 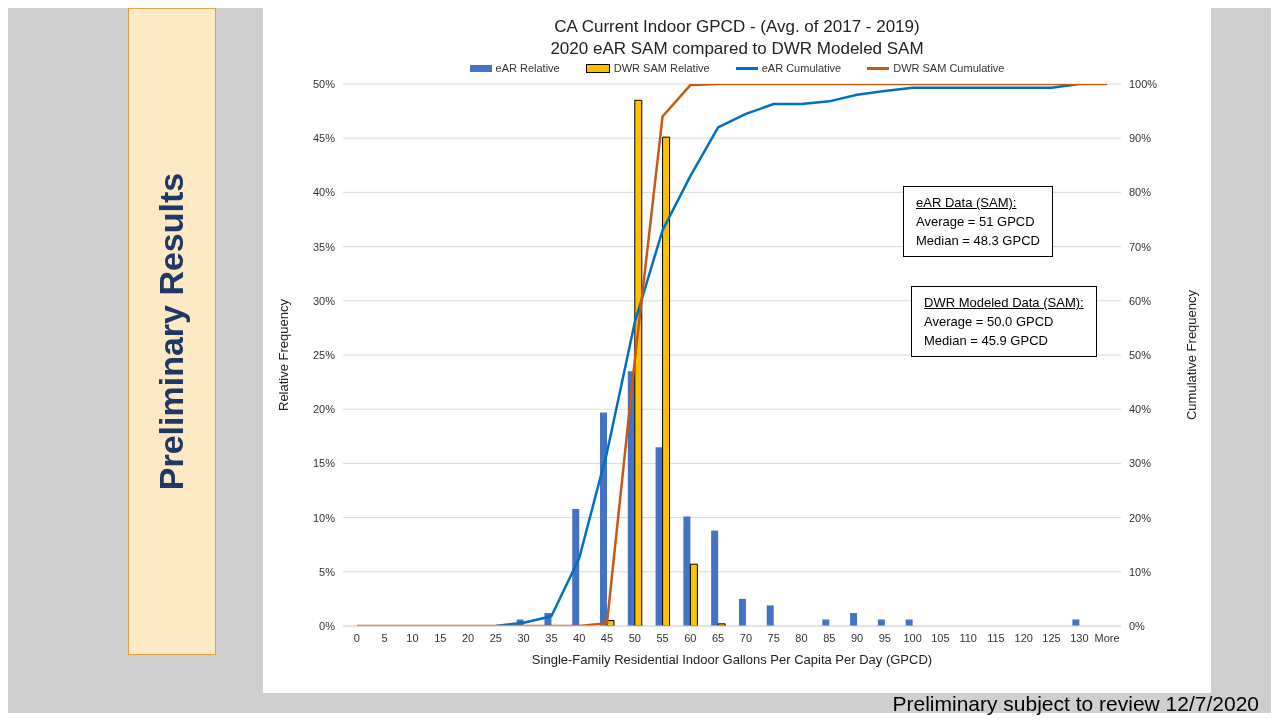 What do you see at coordinates (495, 637) in the screenshot?
I see `x-tick-label: 25` at bounding box center [495, 637].